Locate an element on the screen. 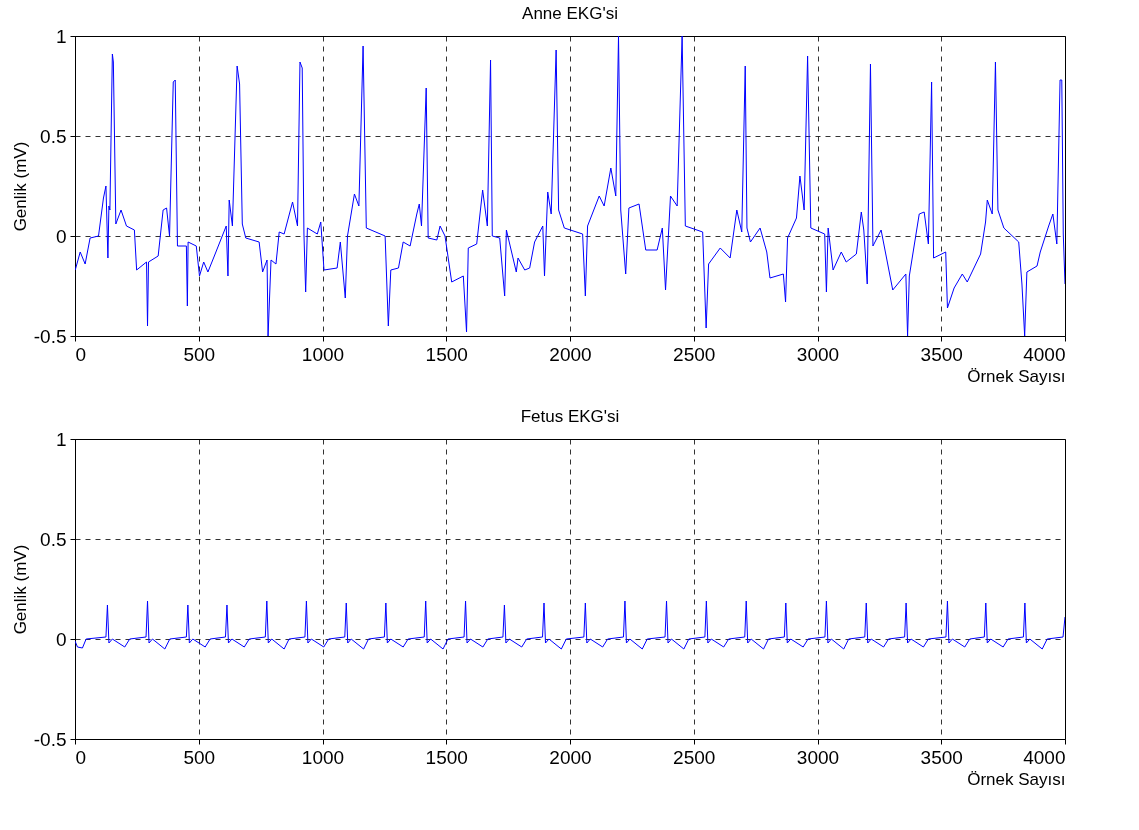 The width and height of the screenshot is (1139, 830). line-series is located at coordinates (570, 625).